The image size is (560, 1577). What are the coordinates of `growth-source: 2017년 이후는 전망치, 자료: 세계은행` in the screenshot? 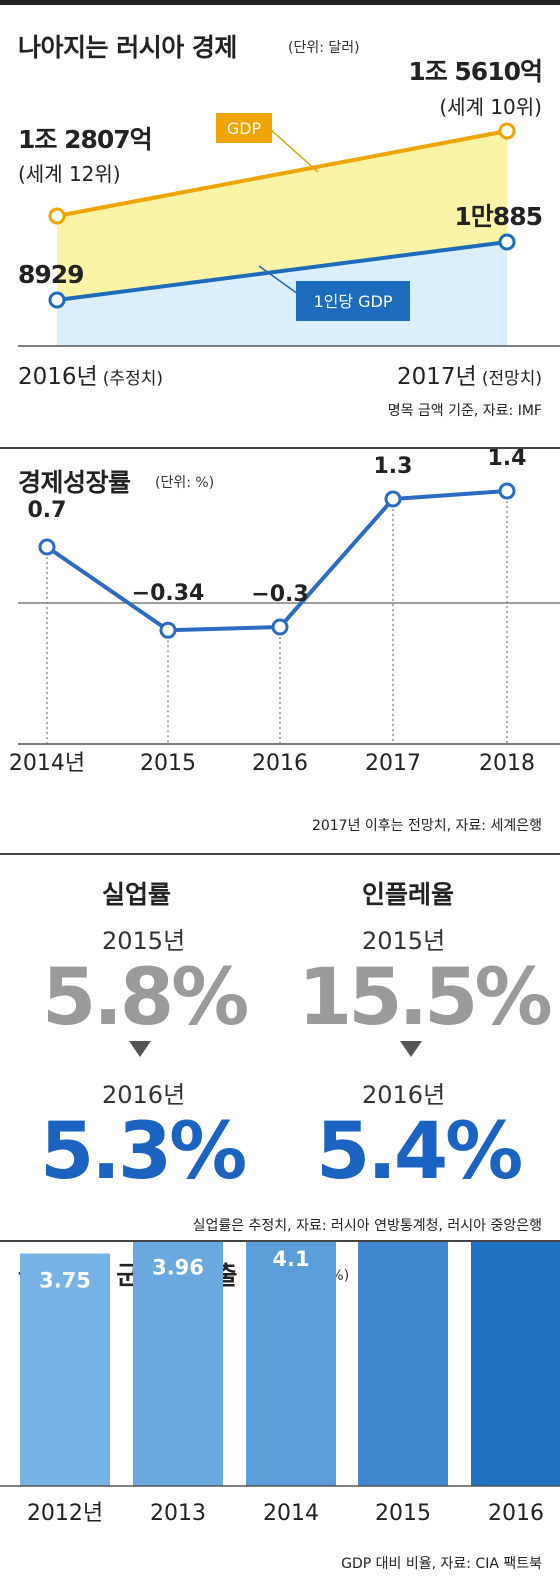 It's located at (426, 826).